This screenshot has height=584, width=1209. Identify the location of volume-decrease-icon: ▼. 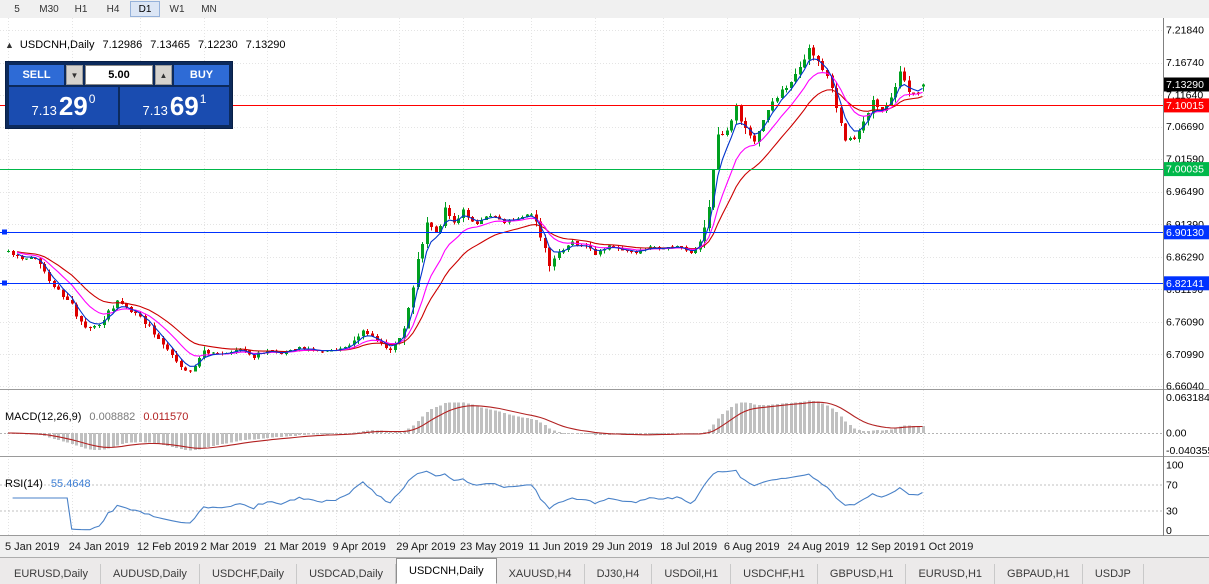
(74, 75).